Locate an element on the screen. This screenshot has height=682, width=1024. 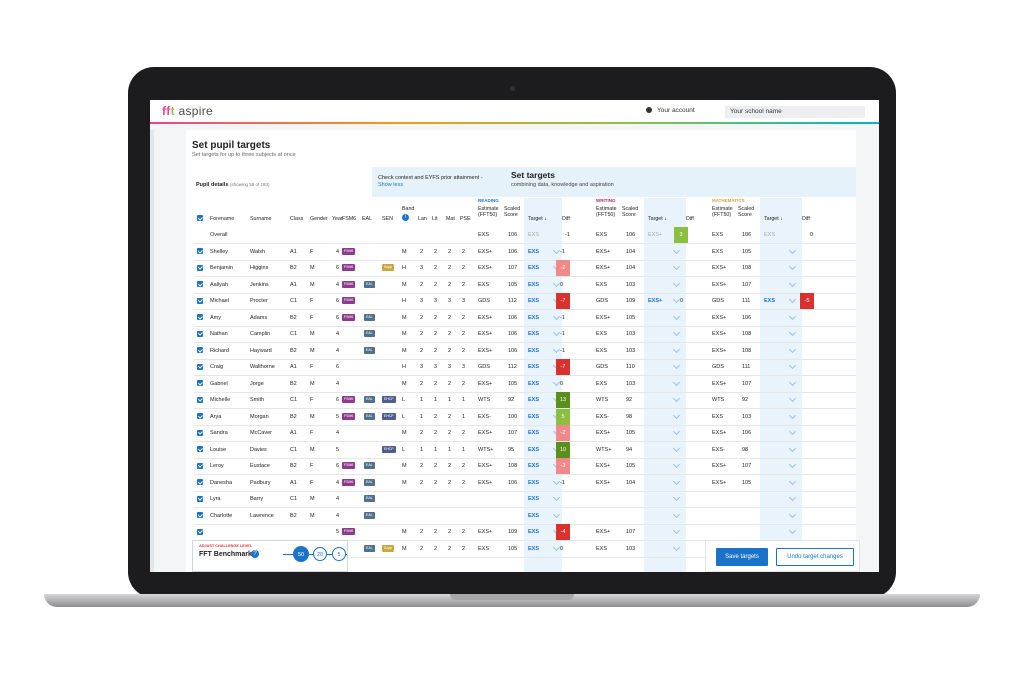
col-surname: Surname is located at coordinates (261, 219).